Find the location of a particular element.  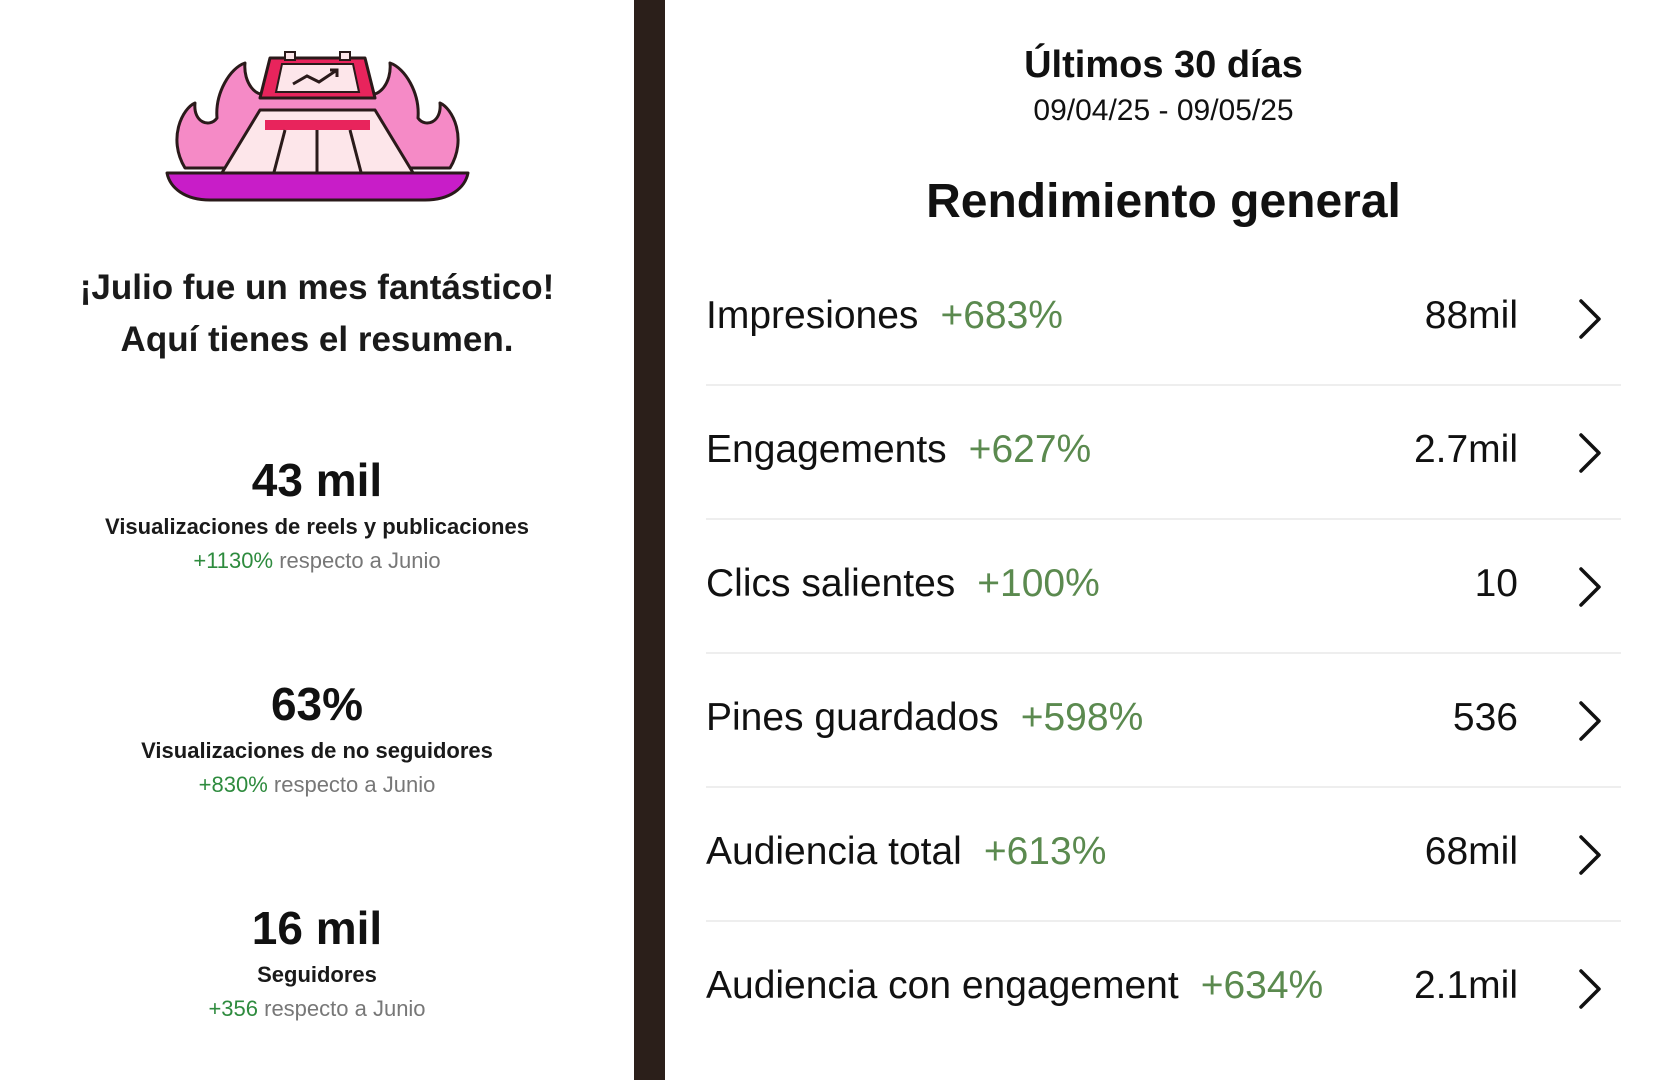

metric-name: Impresiones +683% is located at coordinates (884, 316).